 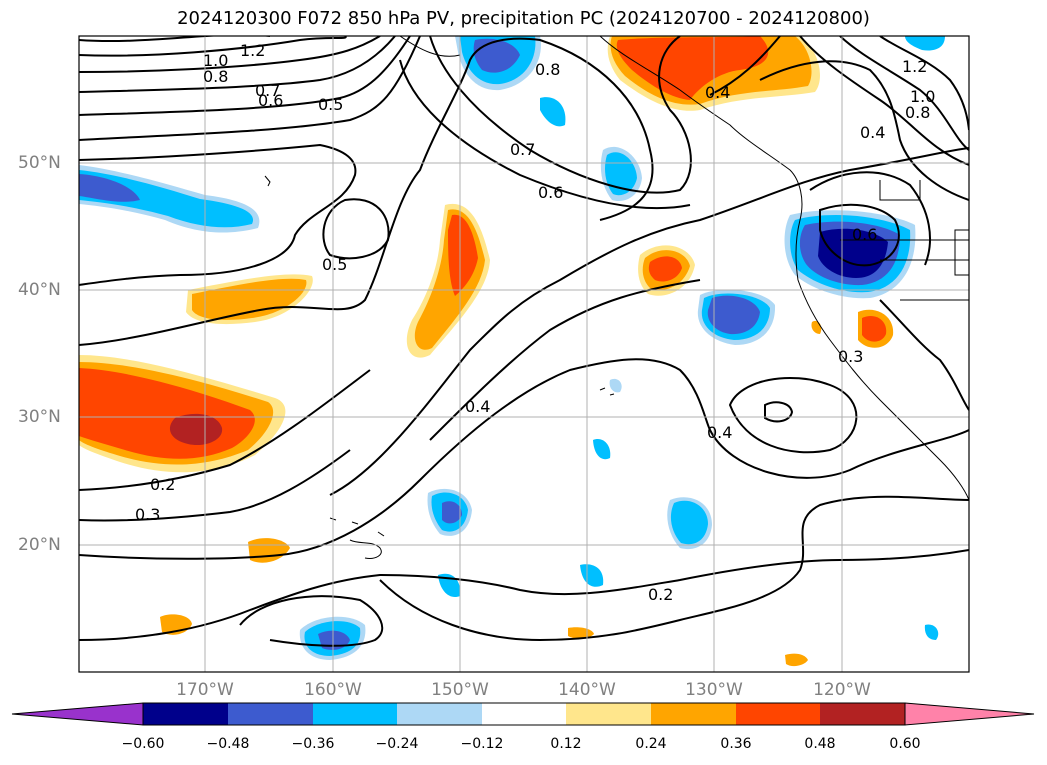 I want to click on lat-label: 30°N, so click(x=39, y=417).